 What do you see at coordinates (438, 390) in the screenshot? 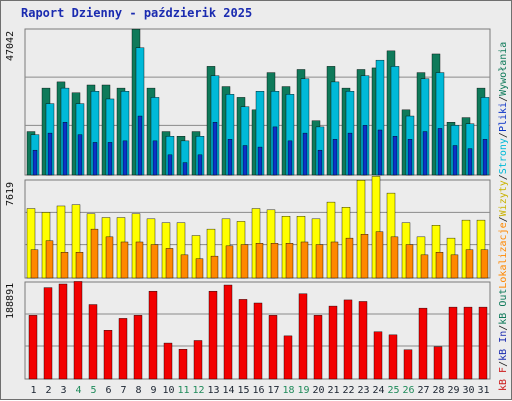
I see `day-label: 28` at bounding box center [438, 390].